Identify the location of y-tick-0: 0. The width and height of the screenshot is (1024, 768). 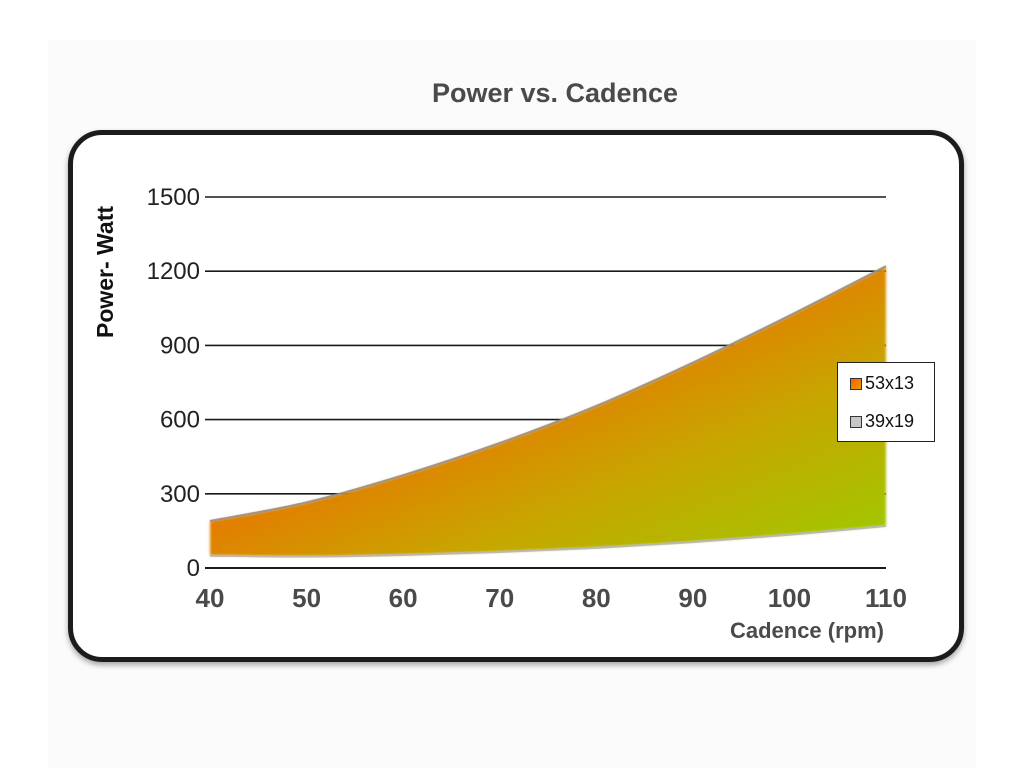
(193, 568).